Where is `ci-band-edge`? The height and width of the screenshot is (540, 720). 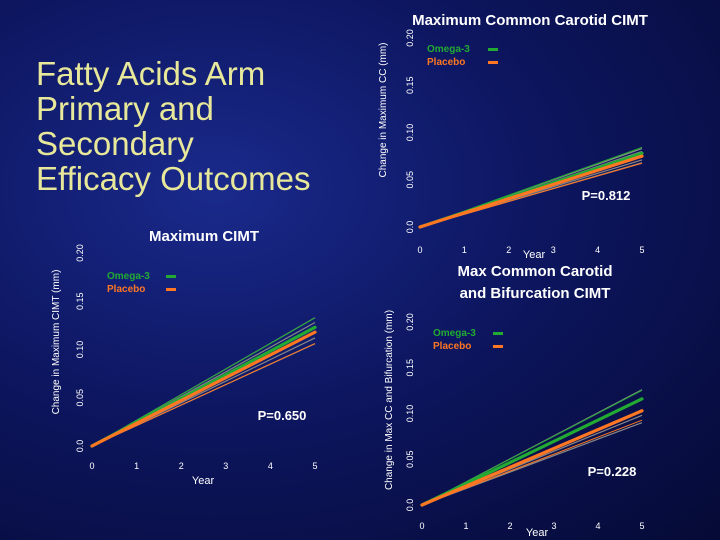
ci-band-edge is located at coordinates (203, 395).